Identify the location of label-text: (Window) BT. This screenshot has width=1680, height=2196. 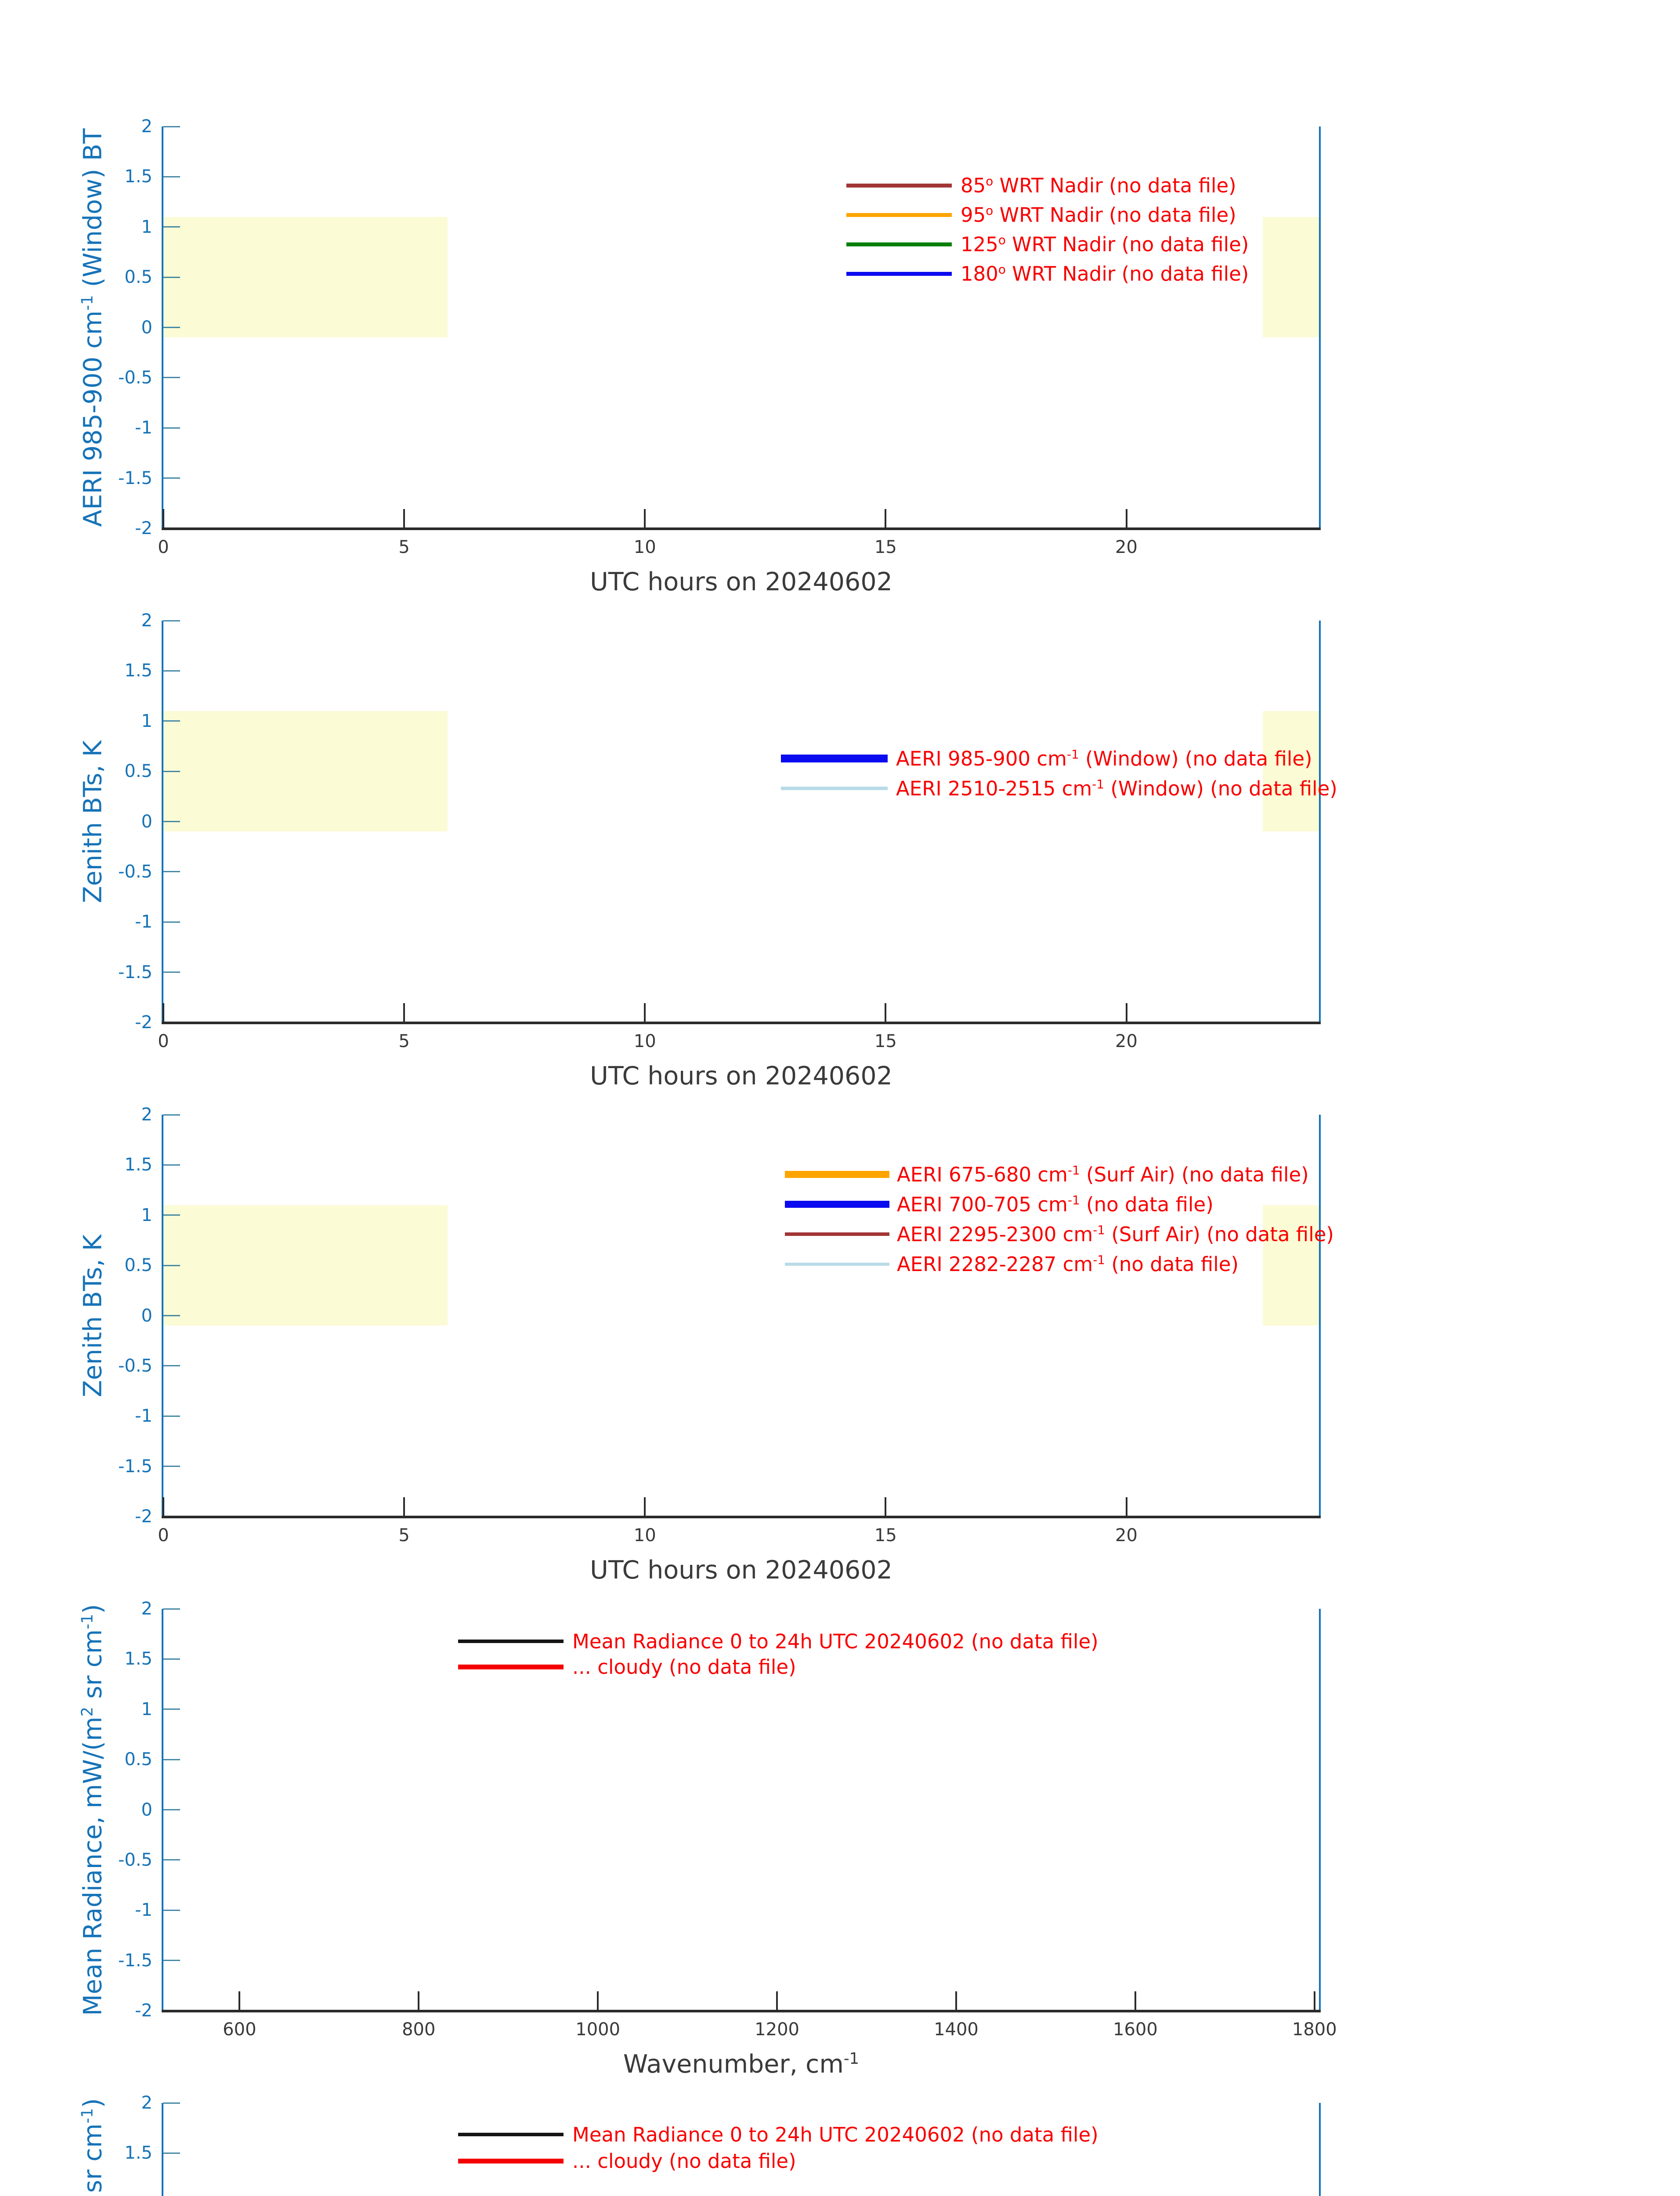
(93, 212).